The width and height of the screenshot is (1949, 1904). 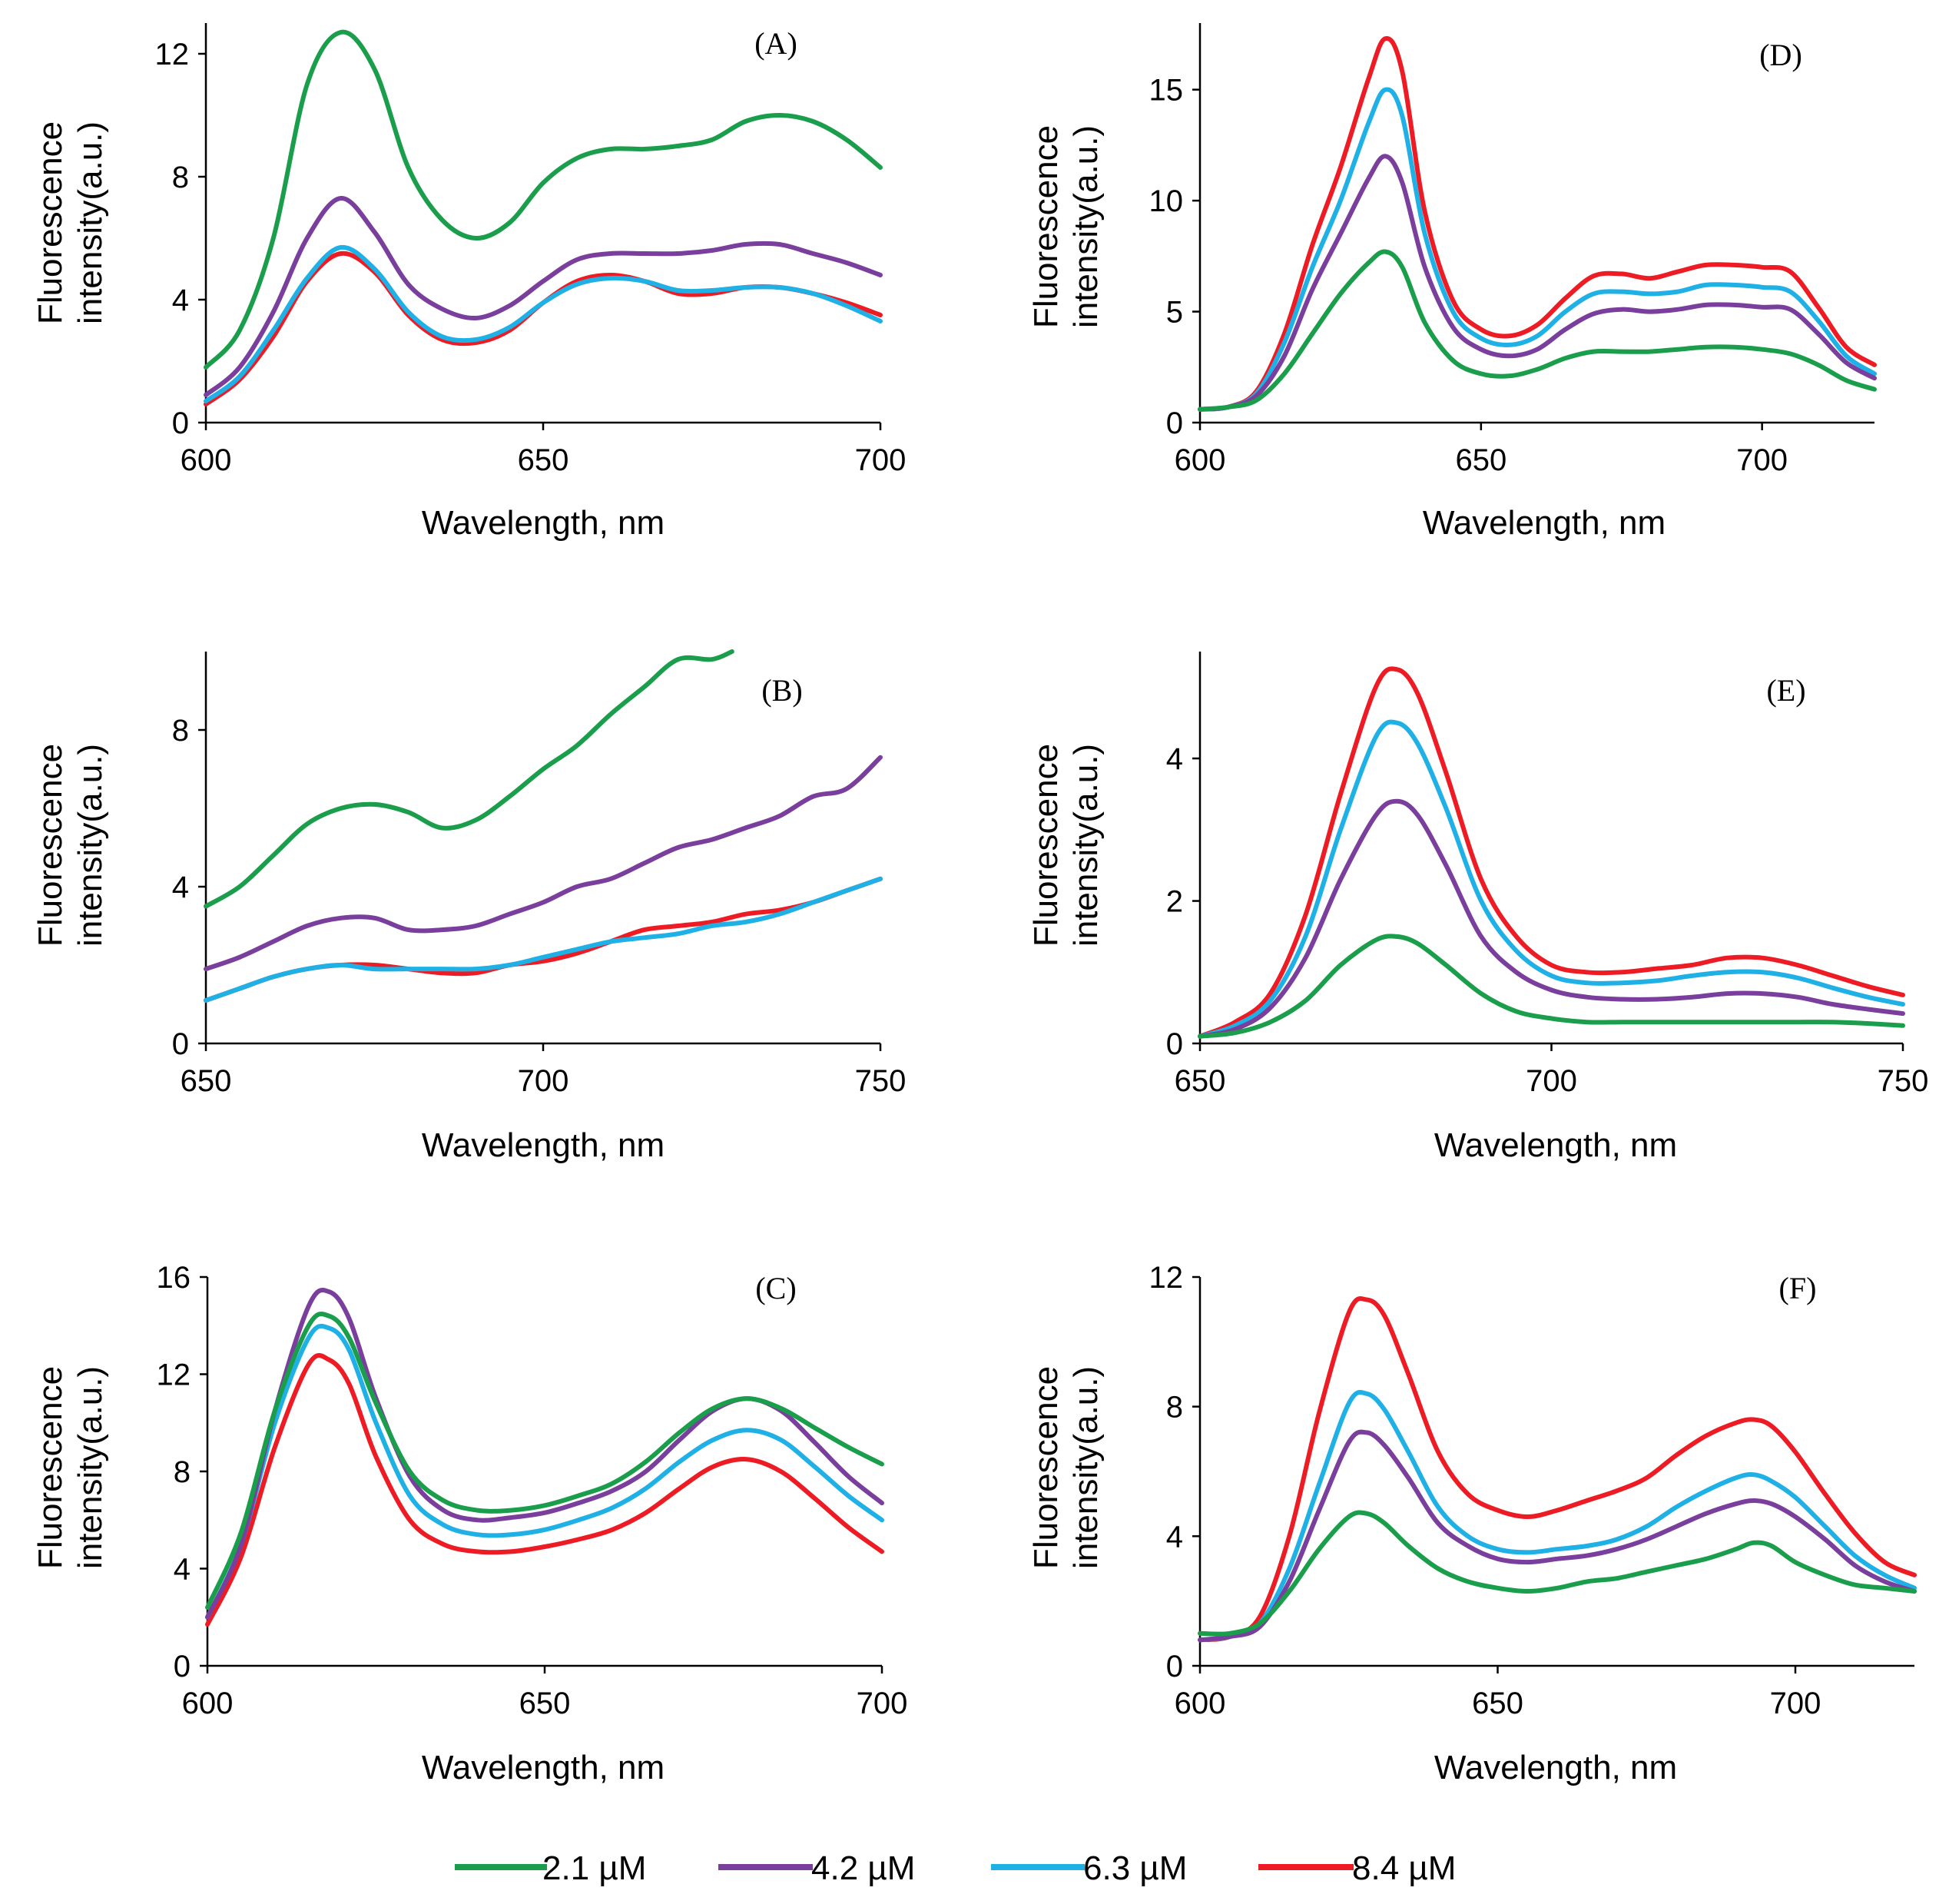 What do you see at coordinates (180, 178) in the screenshot?
I see `panel-a-ytick-label: 8` at bounding box center [180, 178].